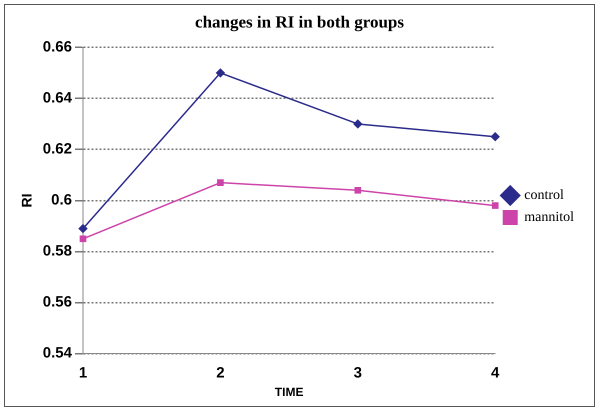 Image resolution: width=601 pixels, height=413 pixels. I want to click on y-axis-title: RI, so click(26, 201).